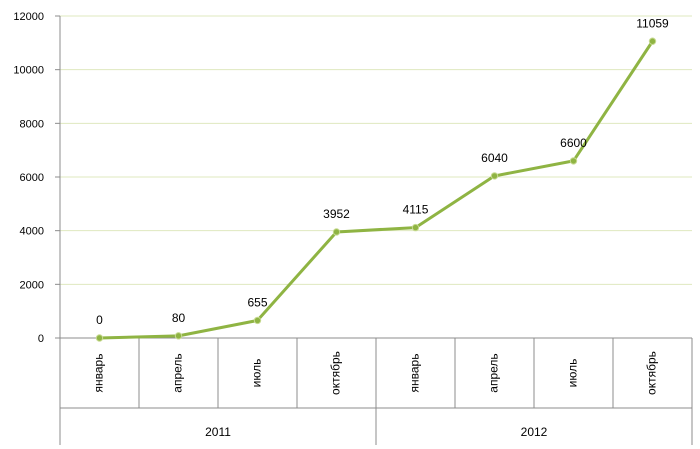  I want to click on y-axis-tick-labels: 0 2000 4000 6000 8000 10000 12000, so click(28, 178).